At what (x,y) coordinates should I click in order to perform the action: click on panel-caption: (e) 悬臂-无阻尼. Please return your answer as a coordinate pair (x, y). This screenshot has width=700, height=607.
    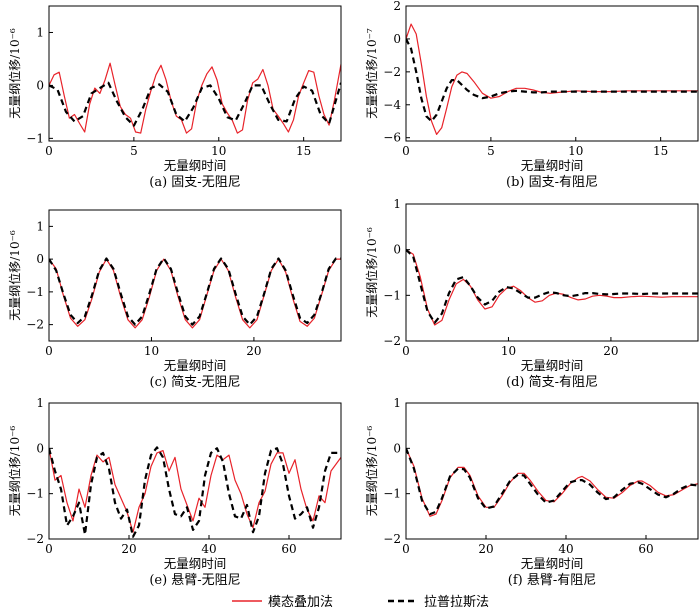
    Looking at the image, I should click on (194, 580).